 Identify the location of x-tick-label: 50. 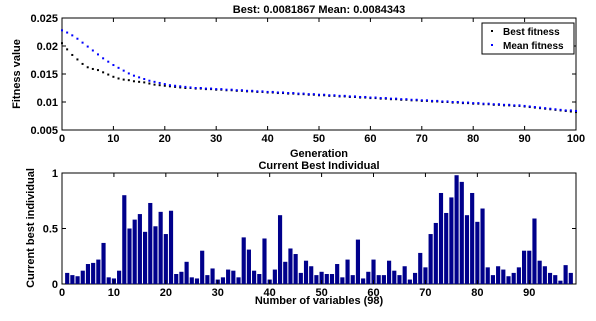
(319, 139).